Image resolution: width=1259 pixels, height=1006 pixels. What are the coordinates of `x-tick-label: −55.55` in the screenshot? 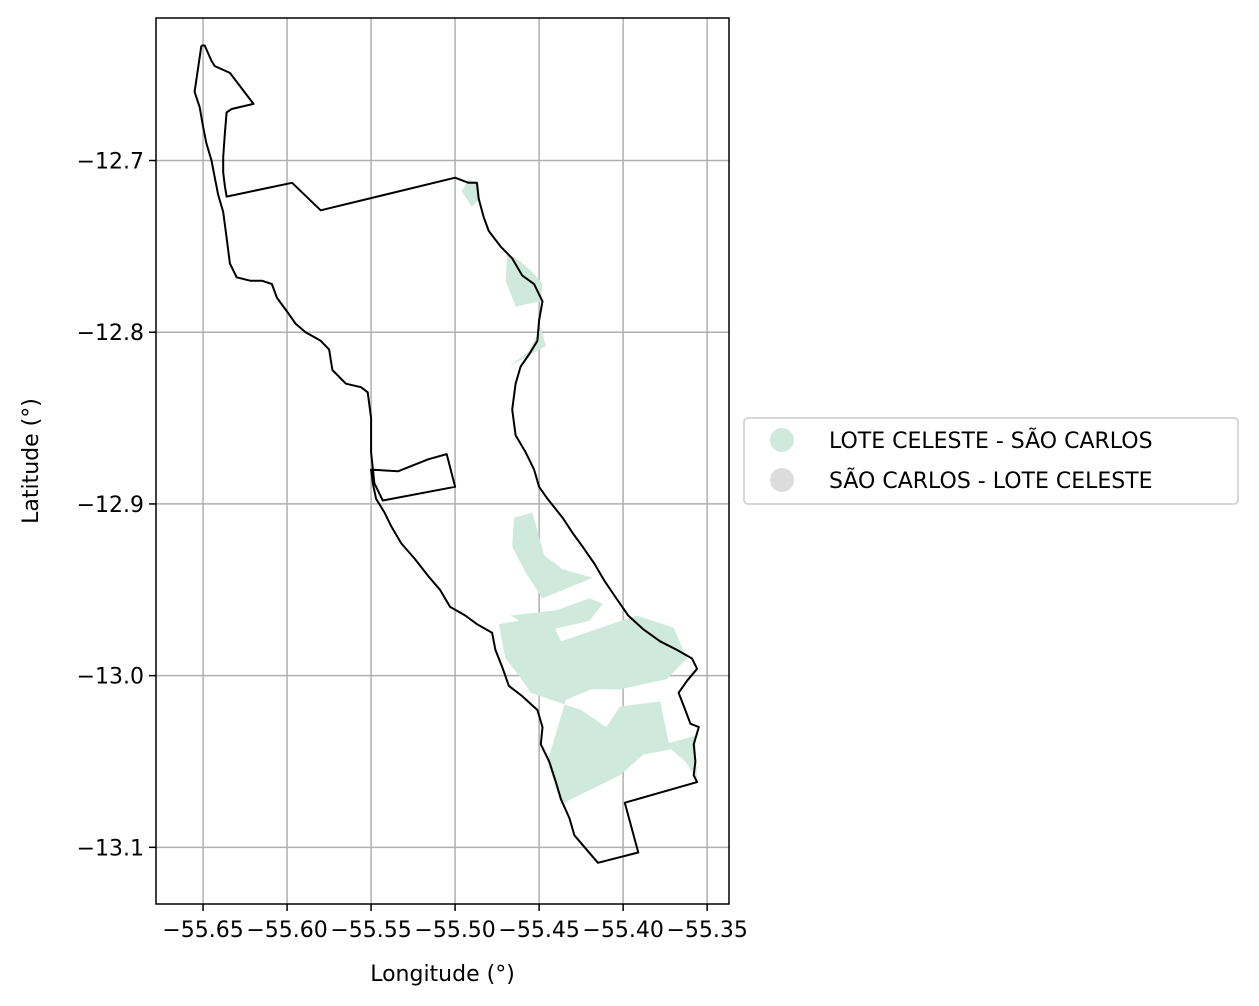 It's located at (370, 930).